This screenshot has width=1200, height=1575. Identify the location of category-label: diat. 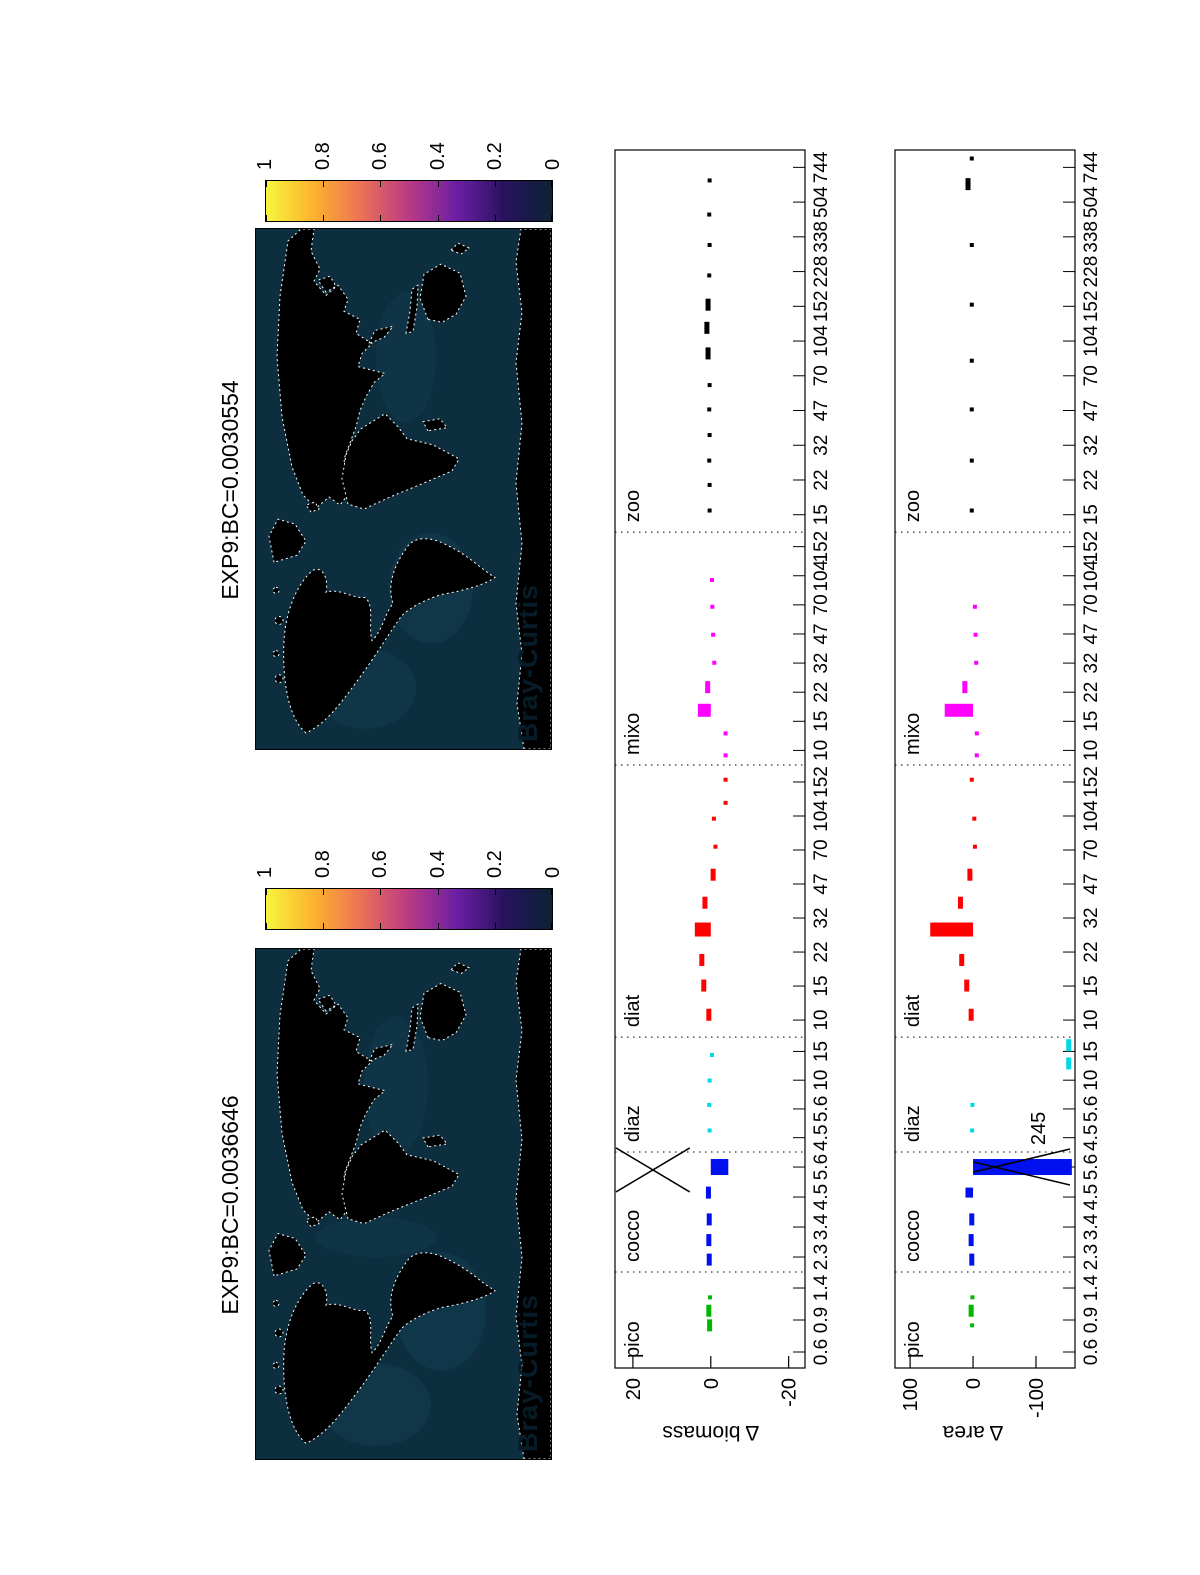
(633, 1010).